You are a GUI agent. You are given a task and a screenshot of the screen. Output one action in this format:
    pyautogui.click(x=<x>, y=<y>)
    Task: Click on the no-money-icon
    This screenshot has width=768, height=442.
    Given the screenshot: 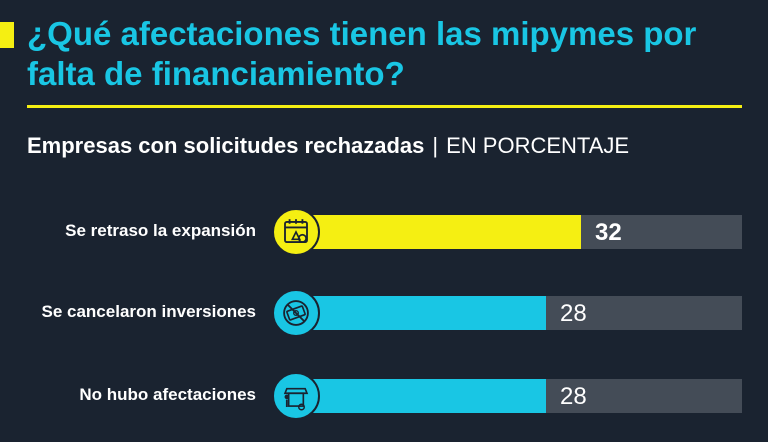 What is the action you would take?
    pyautogui.click(x=296, y=313)
    